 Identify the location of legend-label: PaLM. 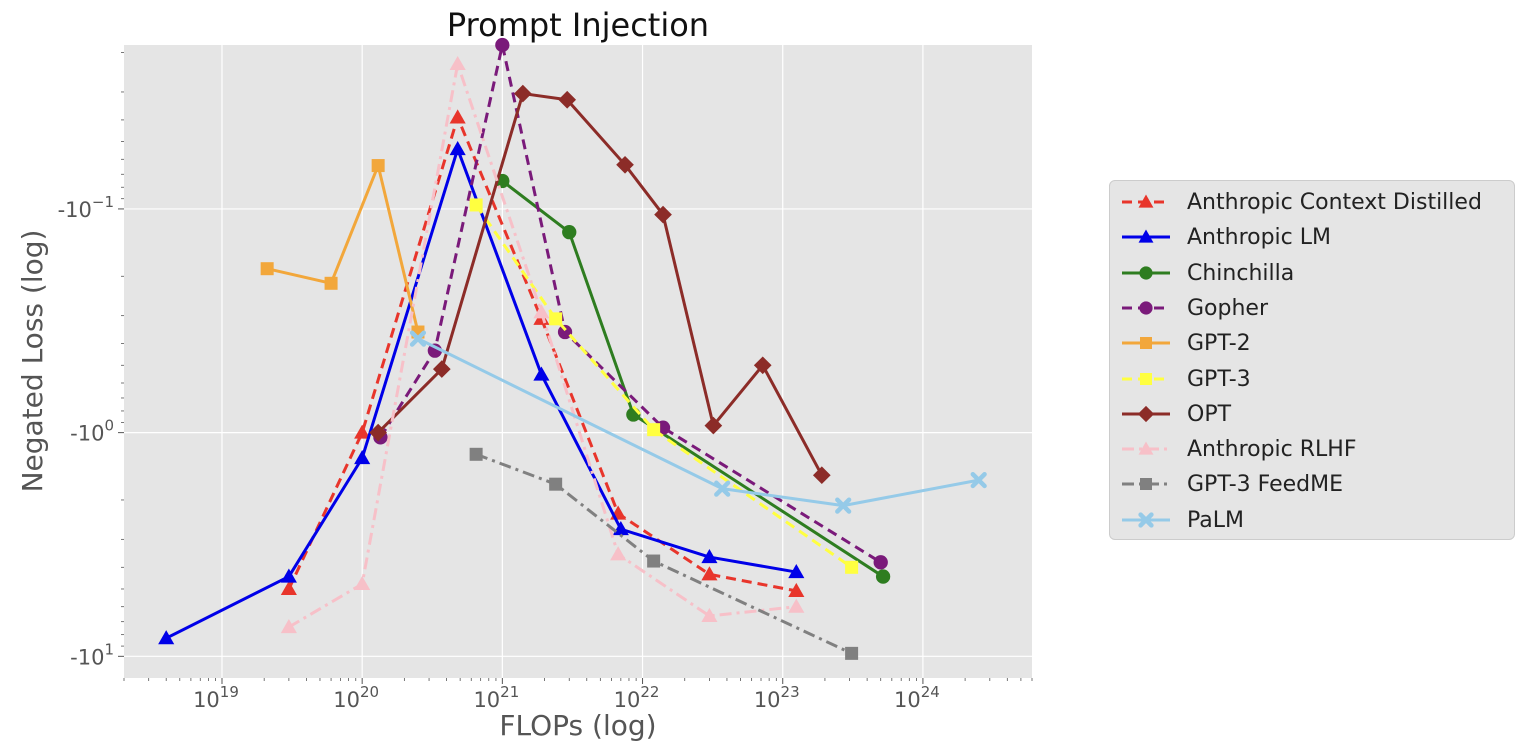
(1215, 520).